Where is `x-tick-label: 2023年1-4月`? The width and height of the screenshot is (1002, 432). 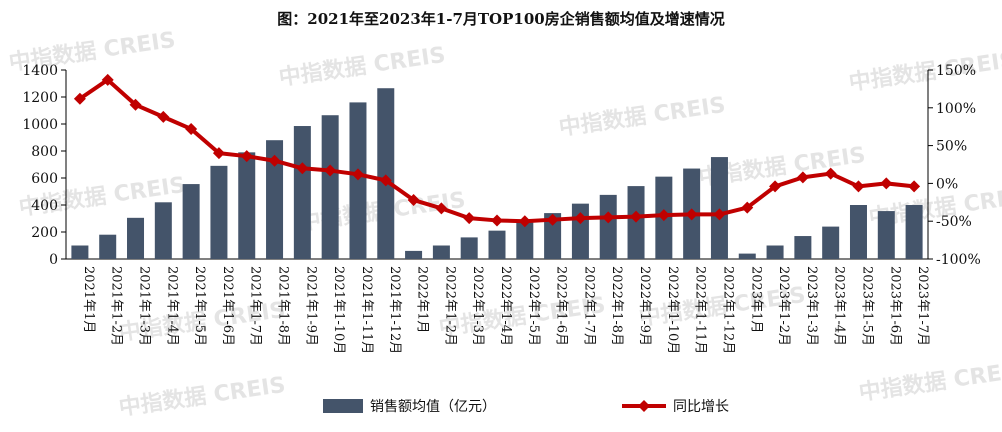
x-tick-label: 2023年1-4月 is located at coordinates (839, 306).